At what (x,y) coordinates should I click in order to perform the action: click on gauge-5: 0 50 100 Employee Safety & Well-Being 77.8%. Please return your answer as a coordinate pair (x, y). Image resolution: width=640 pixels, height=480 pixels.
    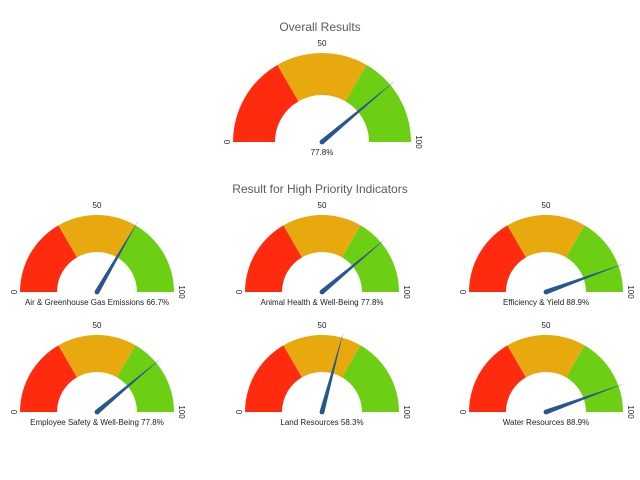
    Looking at the image, I should click on (97, 374).